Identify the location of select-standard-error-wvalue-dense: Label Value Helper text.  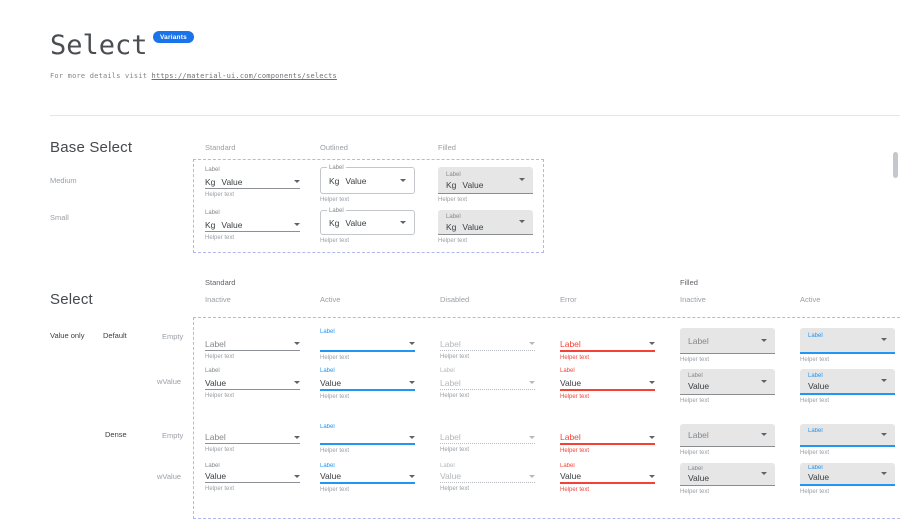
(607, 479).